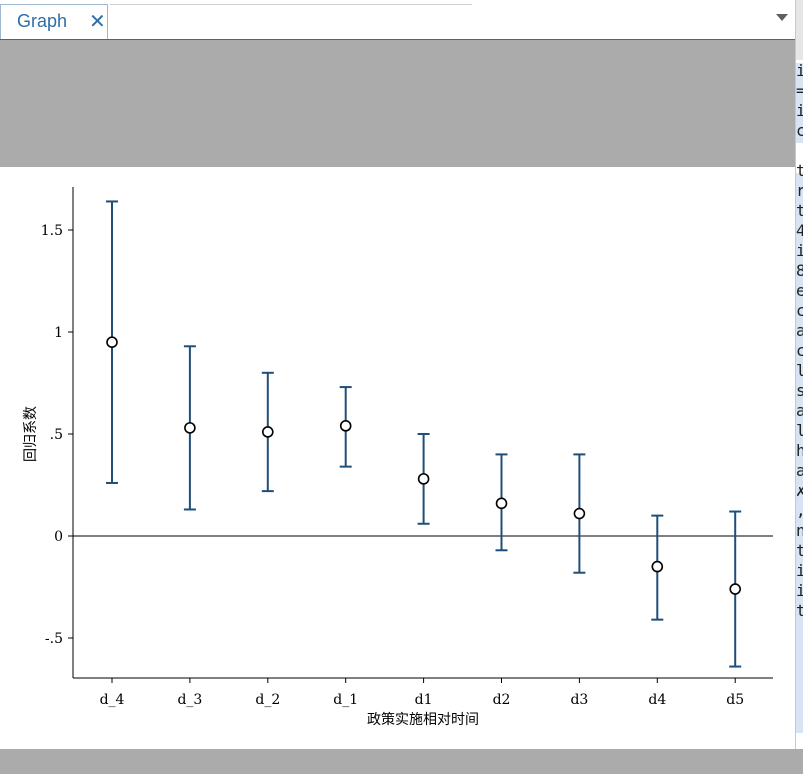 This screenshot has width=803, height=774. Describe the element at coordinates (345, 700) in the screenshot. I see `x-tick-label: d_1` at that location.